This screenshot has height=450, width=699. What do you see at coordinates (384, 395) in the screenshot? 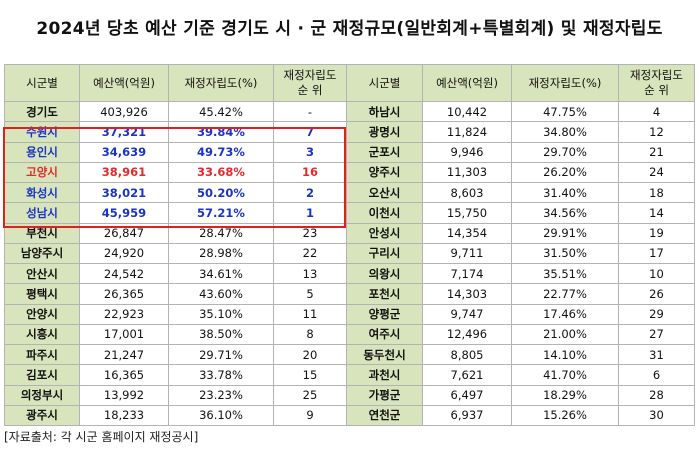
I see `right-name-cell: 가평군` at bounding box center [384, 395].